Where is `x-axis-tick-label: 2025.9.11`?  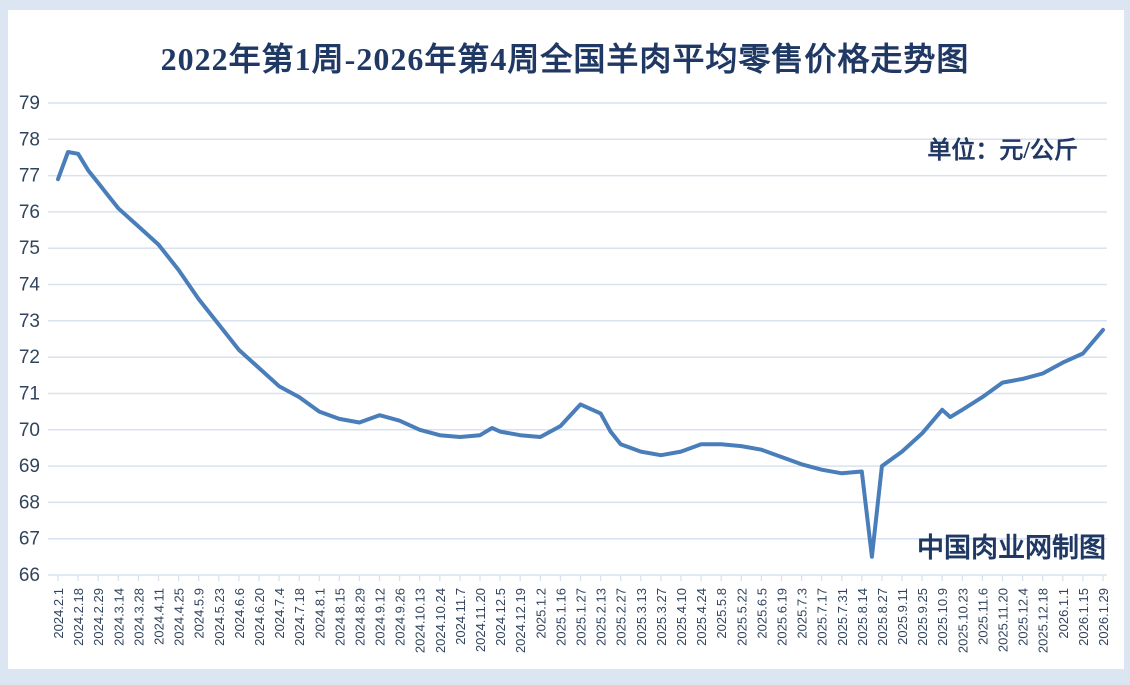
x-axis-tick-label: 2025.9.11 is located at coordinates (902, 616).